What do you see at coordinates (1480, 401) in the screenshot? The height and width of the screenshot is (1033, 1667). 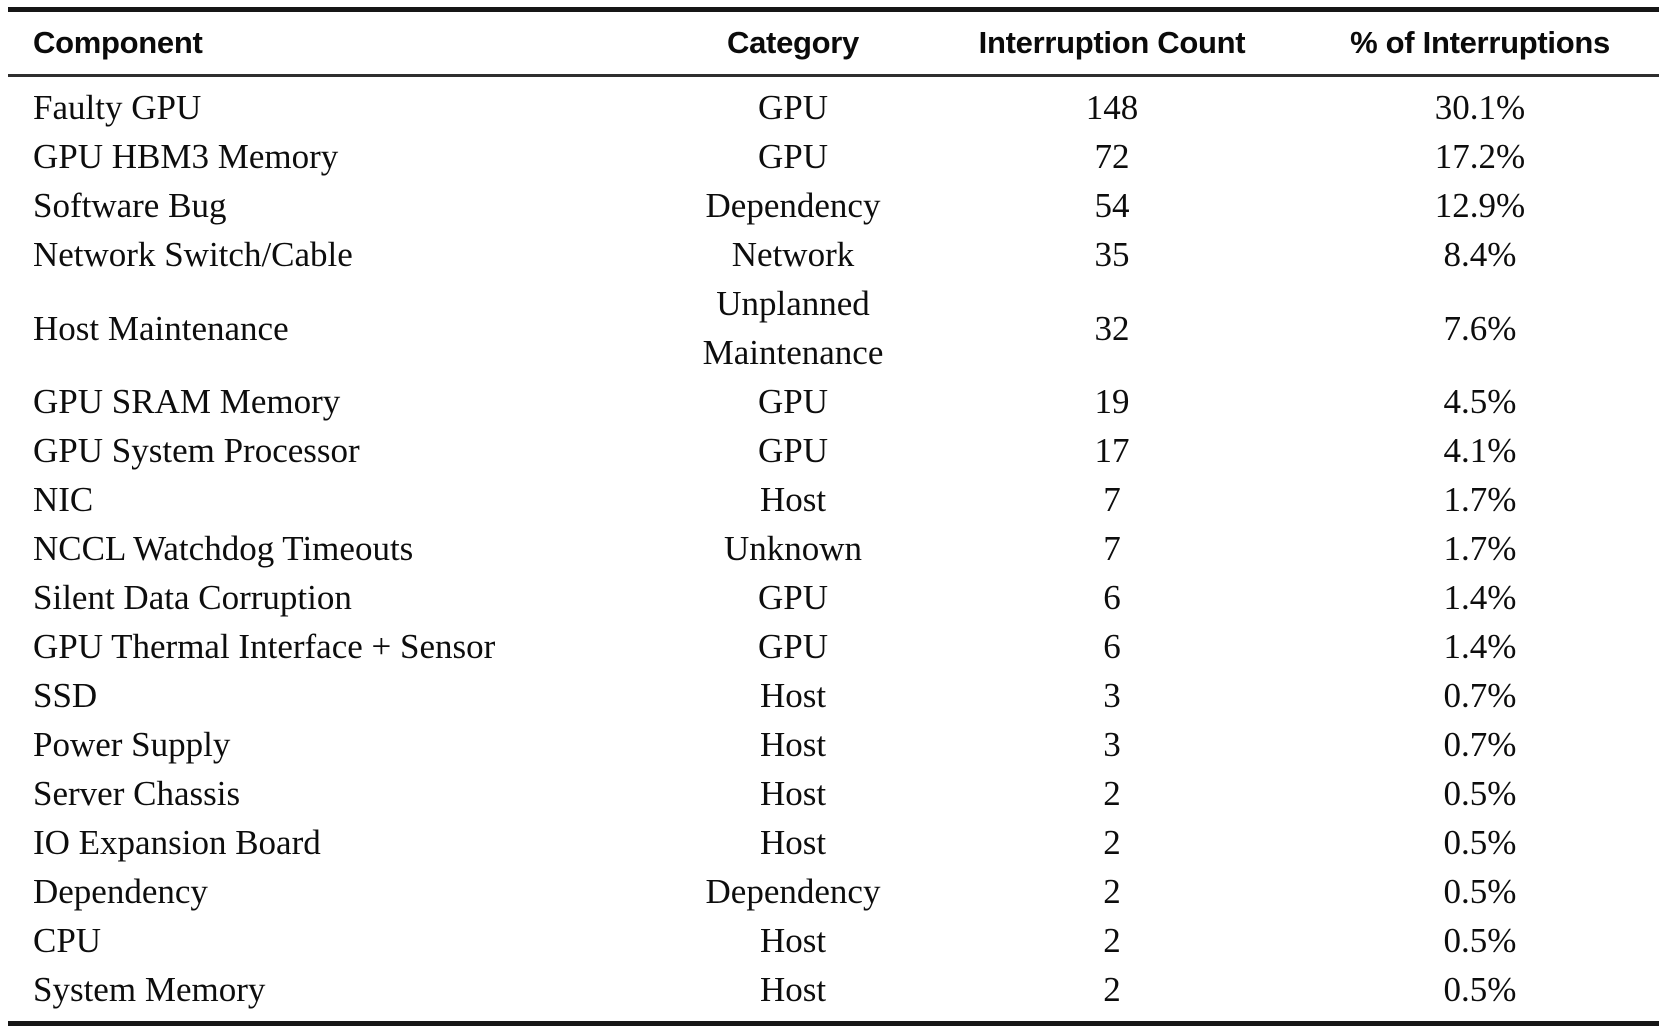 I see `pct-cell: 4.5%` at bounding box center [1480, 401].